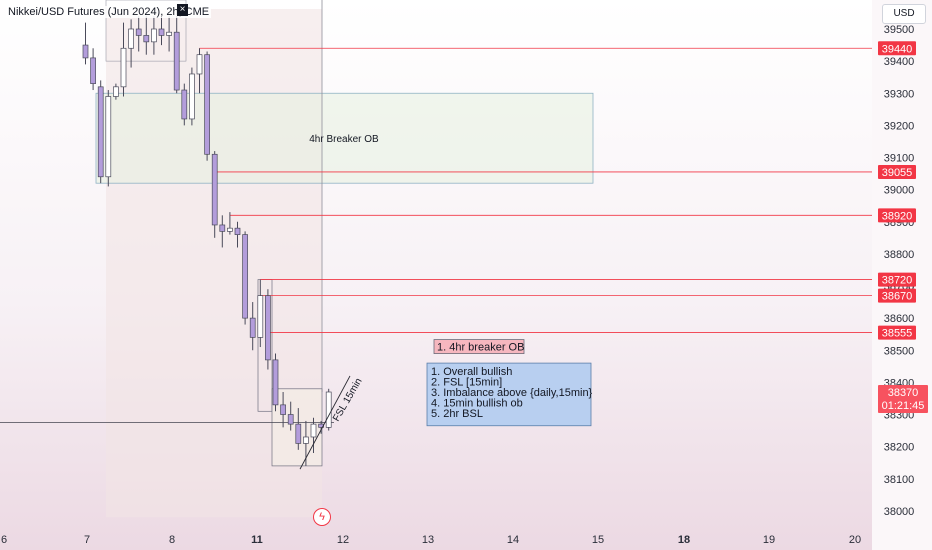 This screenshot has width=932, height=550. I want to click on note-breaker-box, so click(479, 346).